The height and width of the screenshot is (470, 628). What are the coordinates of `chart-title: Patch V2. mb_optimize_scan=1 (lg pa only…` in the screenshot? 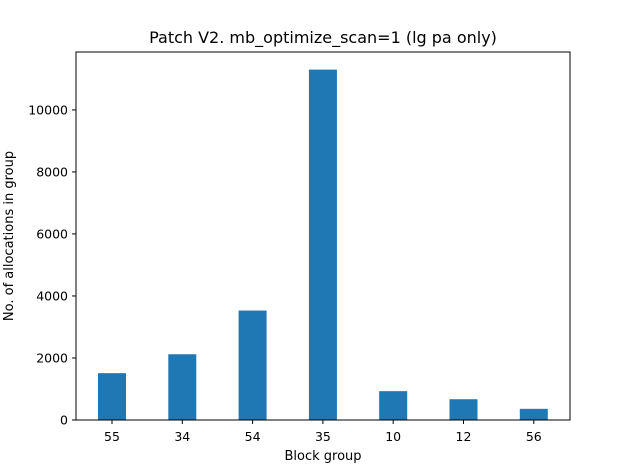 It's located at (323, 38).